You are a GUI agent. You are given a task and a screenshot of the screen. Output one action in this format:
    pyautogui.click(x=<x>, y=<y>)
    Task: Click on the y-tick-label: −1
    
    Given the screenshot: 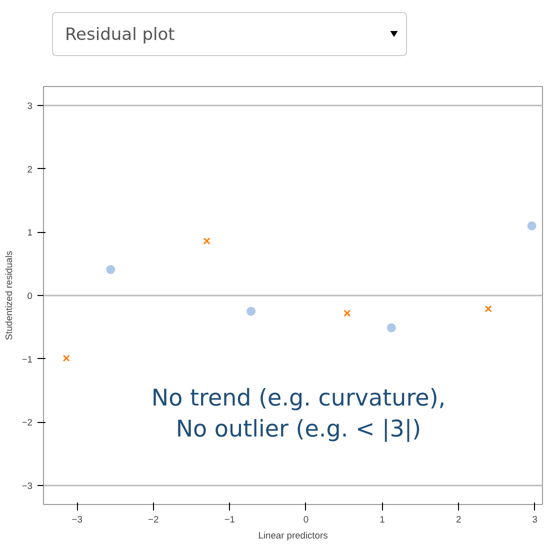 What is the action you would take?
    pyautogui.click(x=27, y=359)
    